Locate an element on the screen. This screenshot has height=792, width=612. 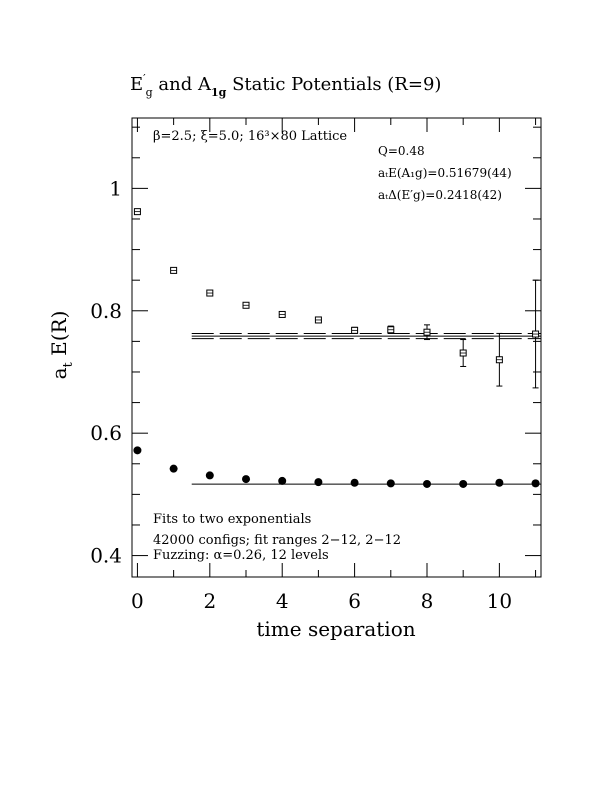
y-tick-label: 0.8 is located at coordinates (106, 311).